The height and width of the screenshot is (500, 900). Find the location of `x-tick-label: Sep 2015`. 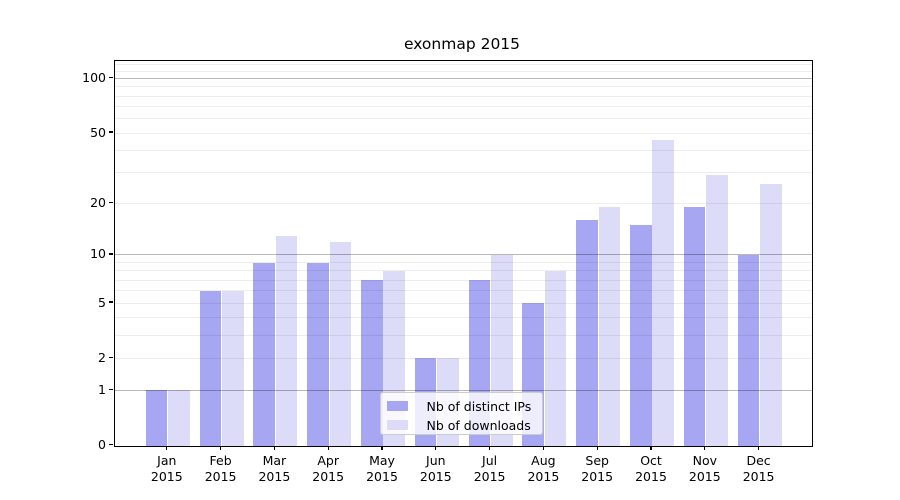

x-tick-label: Sep 2015 is located at coordinates (597, 468).